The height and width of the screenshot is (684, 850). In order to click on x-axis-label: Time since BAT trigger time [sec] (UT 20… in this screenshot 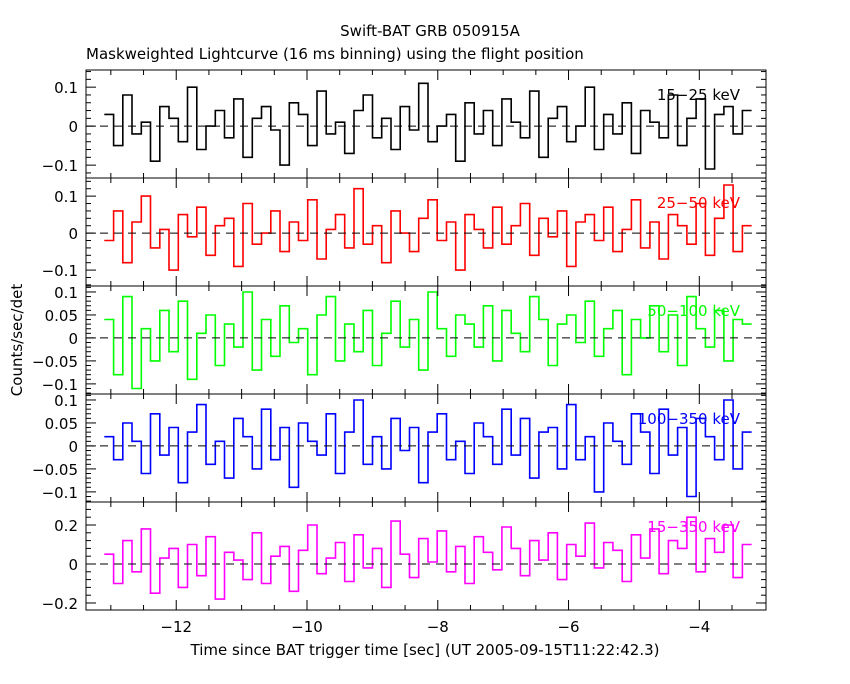, I will do `click(425, 650)`.